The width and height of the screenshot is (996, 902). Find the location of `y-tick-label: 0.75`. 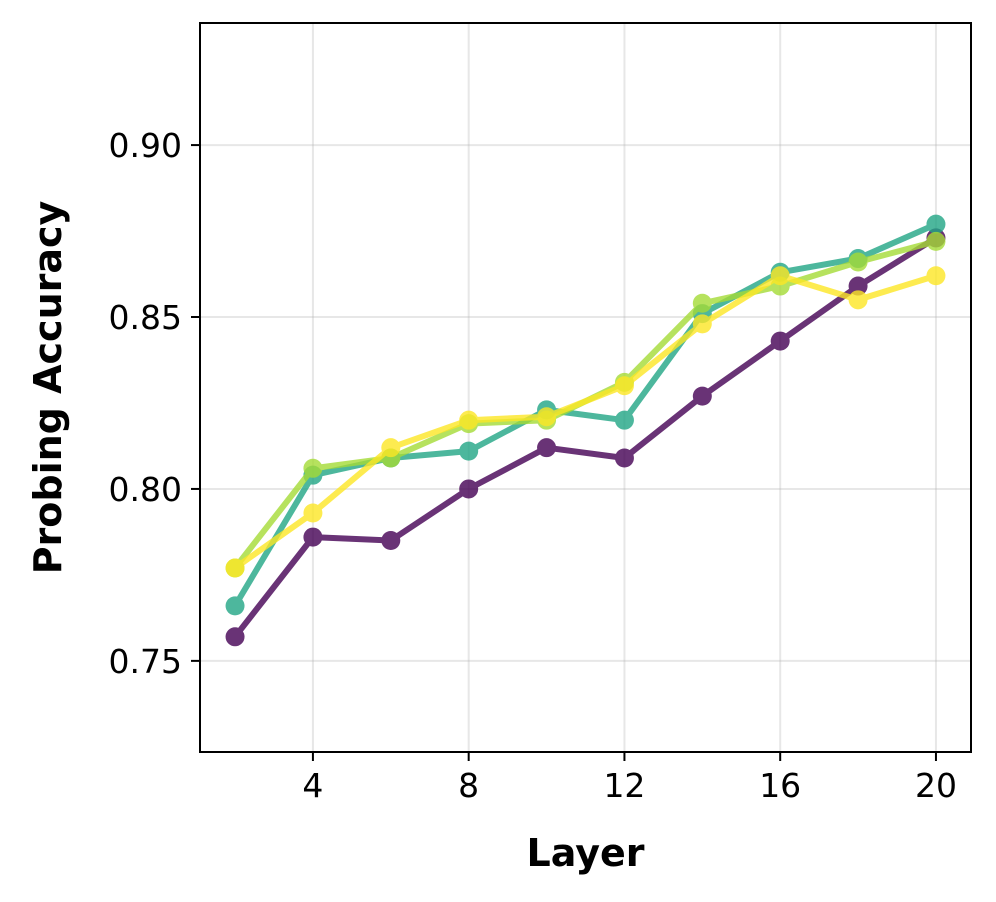

y-tick-label: 0.75 is located at coordinates (145, 661).